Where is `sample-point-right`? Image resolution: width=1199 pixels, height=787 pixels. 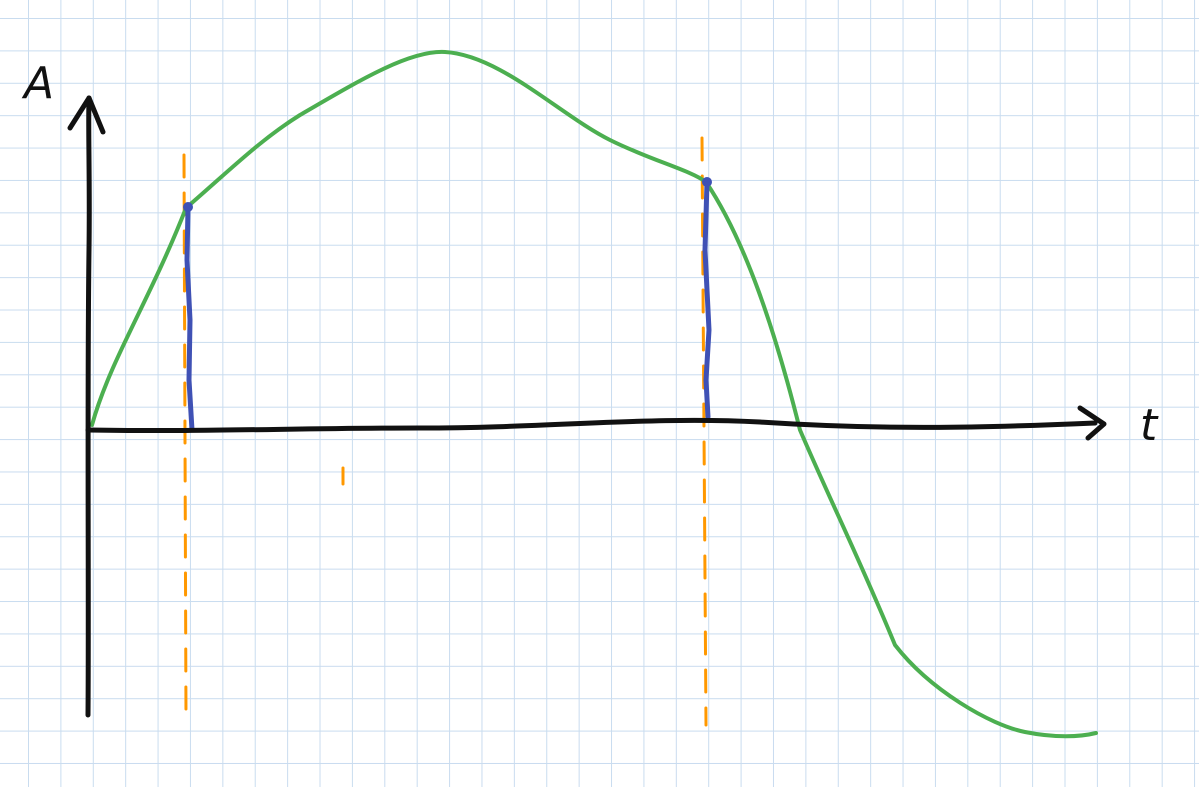 sample-point-right is located at coordinates (707, 182).